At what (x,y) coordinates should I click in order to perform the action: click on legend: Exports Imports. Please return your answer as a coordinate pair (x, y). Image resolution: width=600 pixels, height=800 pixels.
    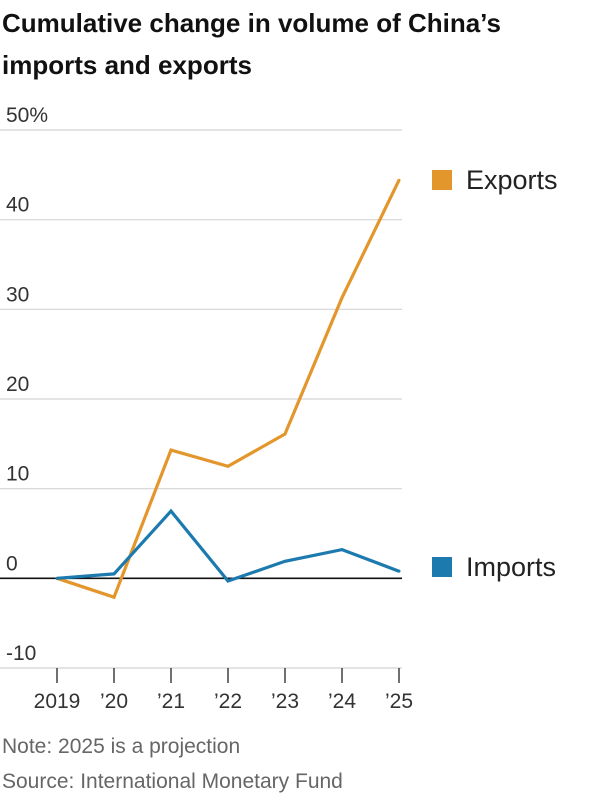
    Looking at the image, I should click on (495, 373).